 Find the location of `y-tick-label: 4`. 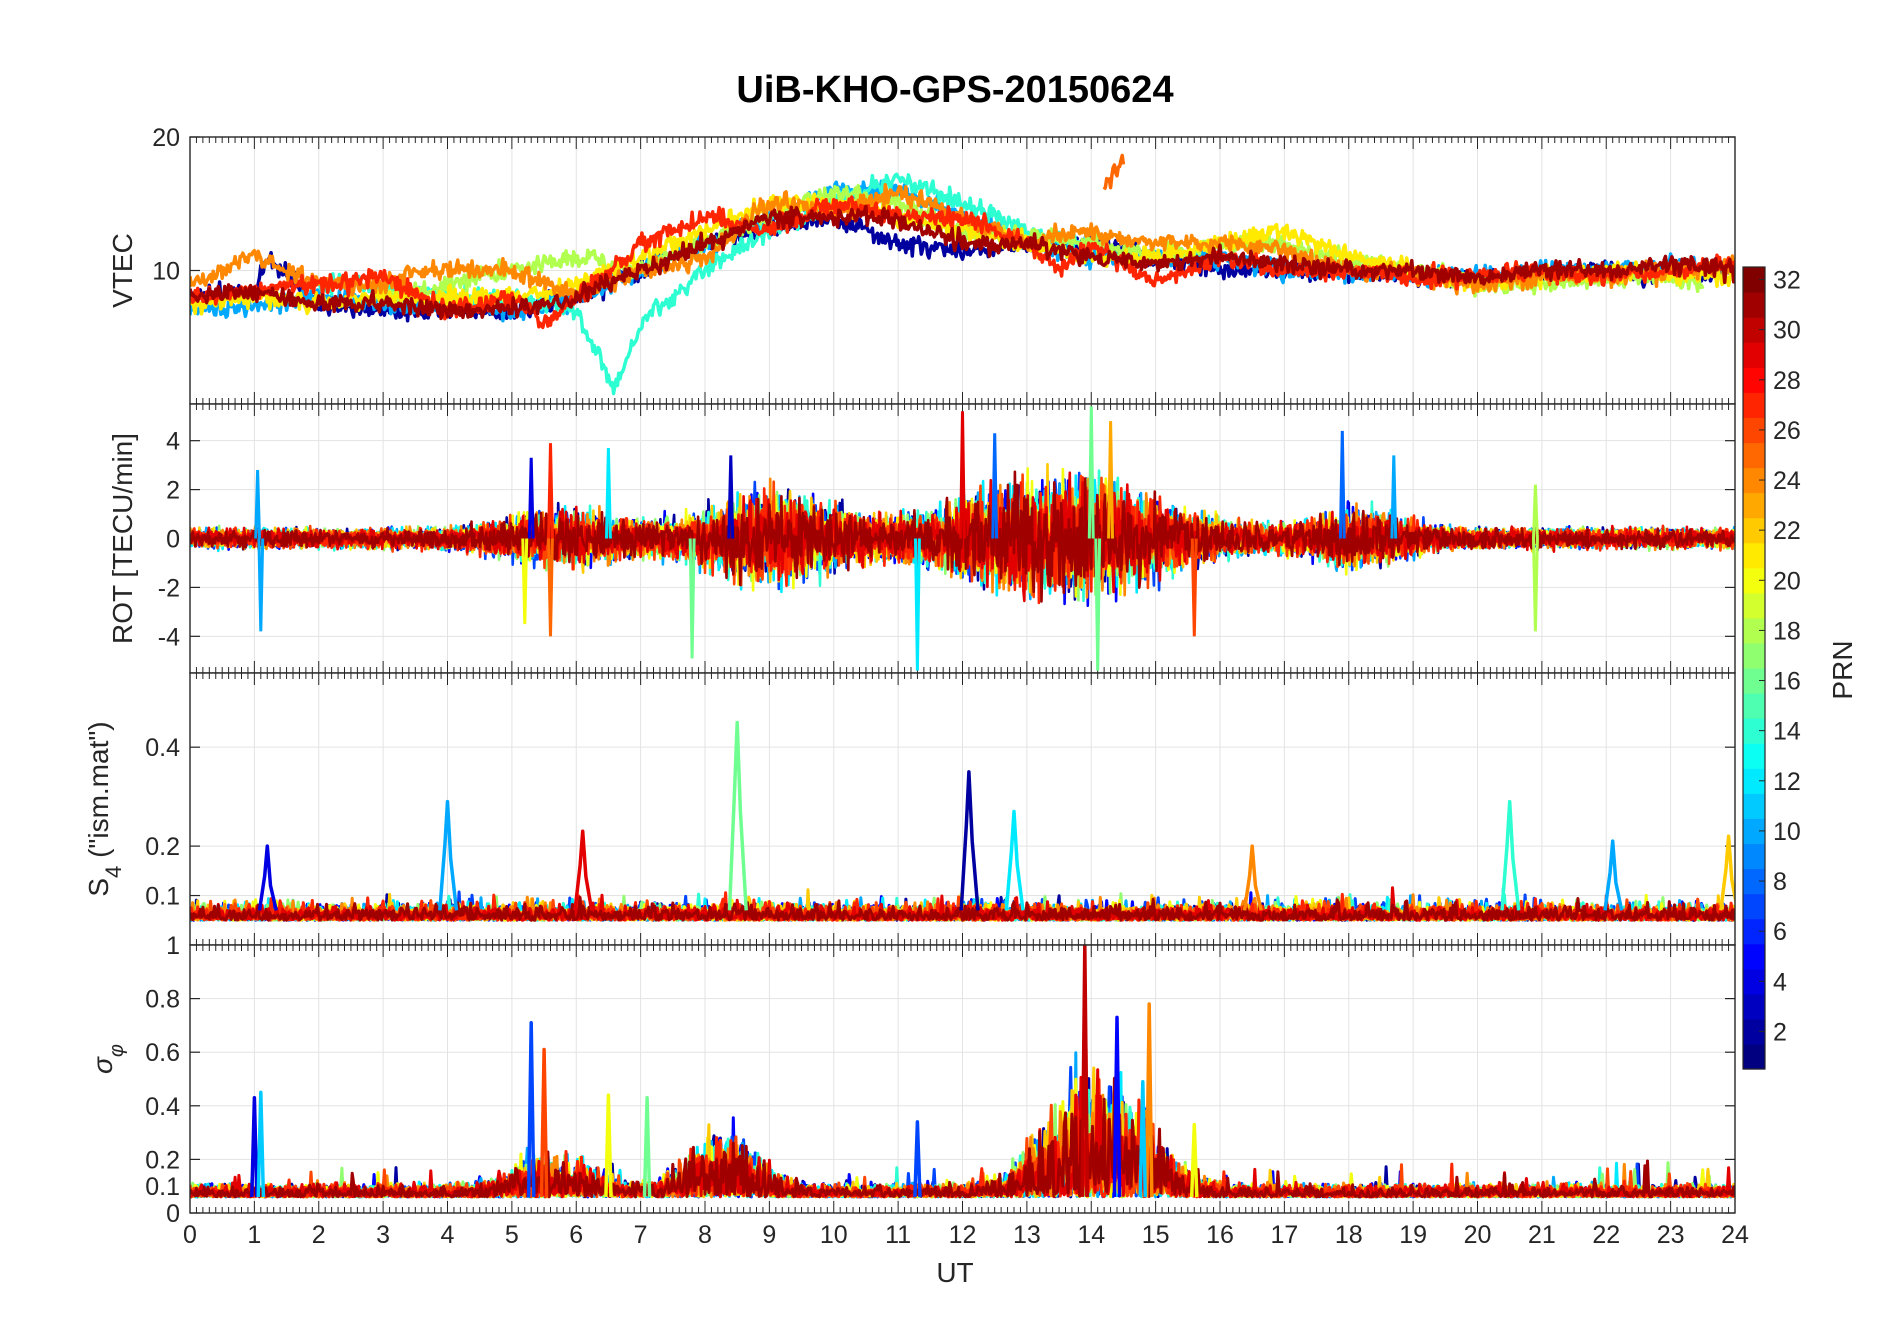

y-tick-label: 4 is located at coordinates (173, 442).